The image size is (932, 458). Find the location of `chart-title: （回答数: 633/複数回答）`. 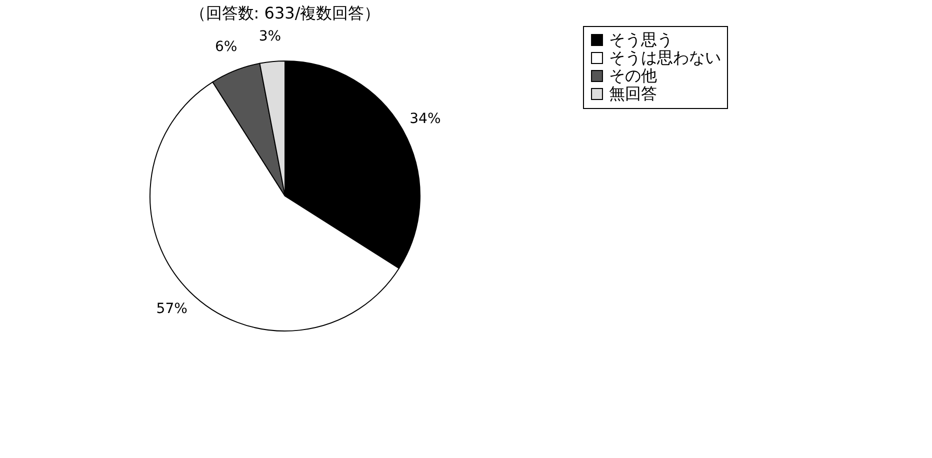

chart-title: （回答数: 633/複数回答） is located at coordinates (285, 13).